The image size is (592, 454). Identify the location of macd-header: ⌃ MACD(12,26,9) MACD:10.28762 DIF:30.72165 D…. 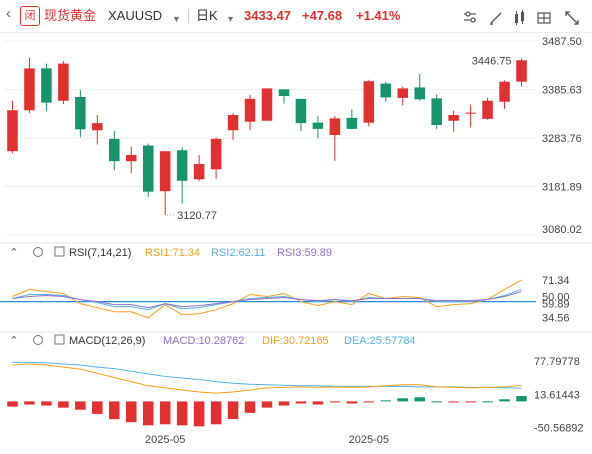
(212, 340).